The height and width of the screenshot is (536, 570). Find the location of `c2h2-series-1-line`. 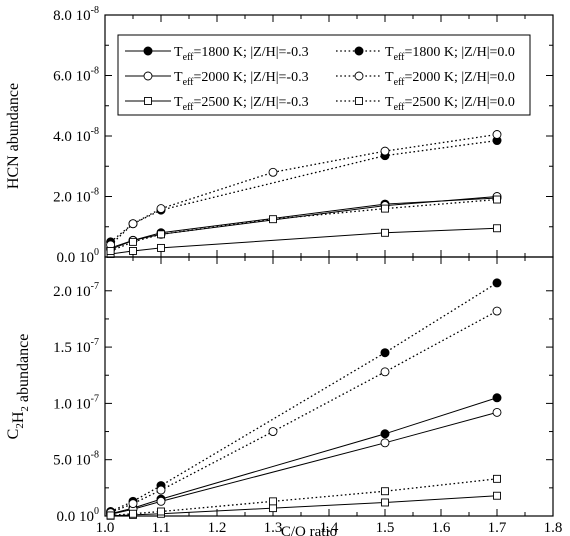

c2h2-series-1-line is located at coordinates (304, 456).